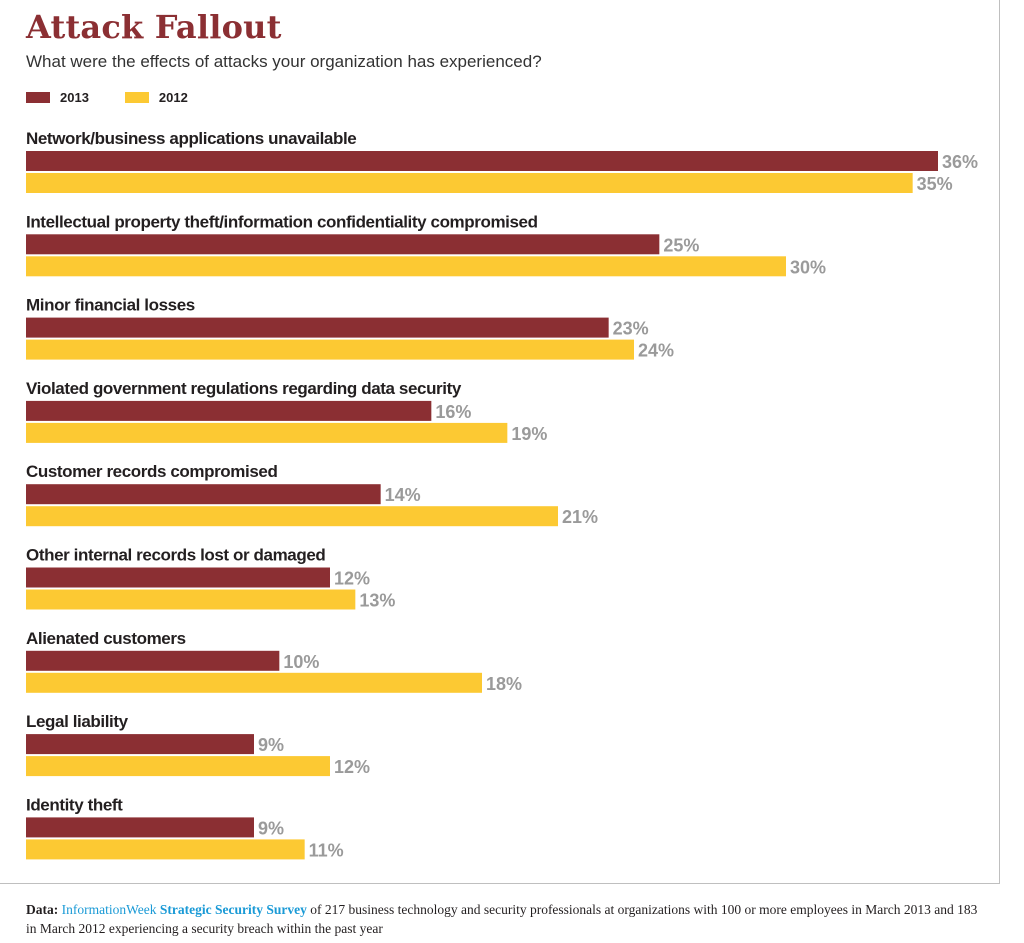 This screenshot has height=943, width=1024. What do you see at coordinates (156, 97) in the screenshot?
I see `legend-item-2012: 2012` at bounding box center [156, 97].